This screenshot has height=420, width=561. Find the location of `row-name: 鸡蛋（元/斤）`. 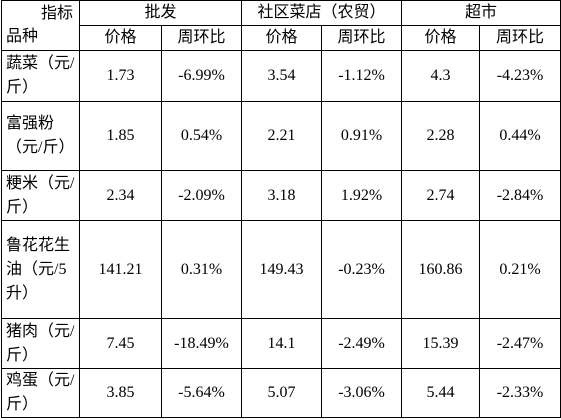

row-name: 鸡蛋（元/斤） is located at coordinates (40, 393).